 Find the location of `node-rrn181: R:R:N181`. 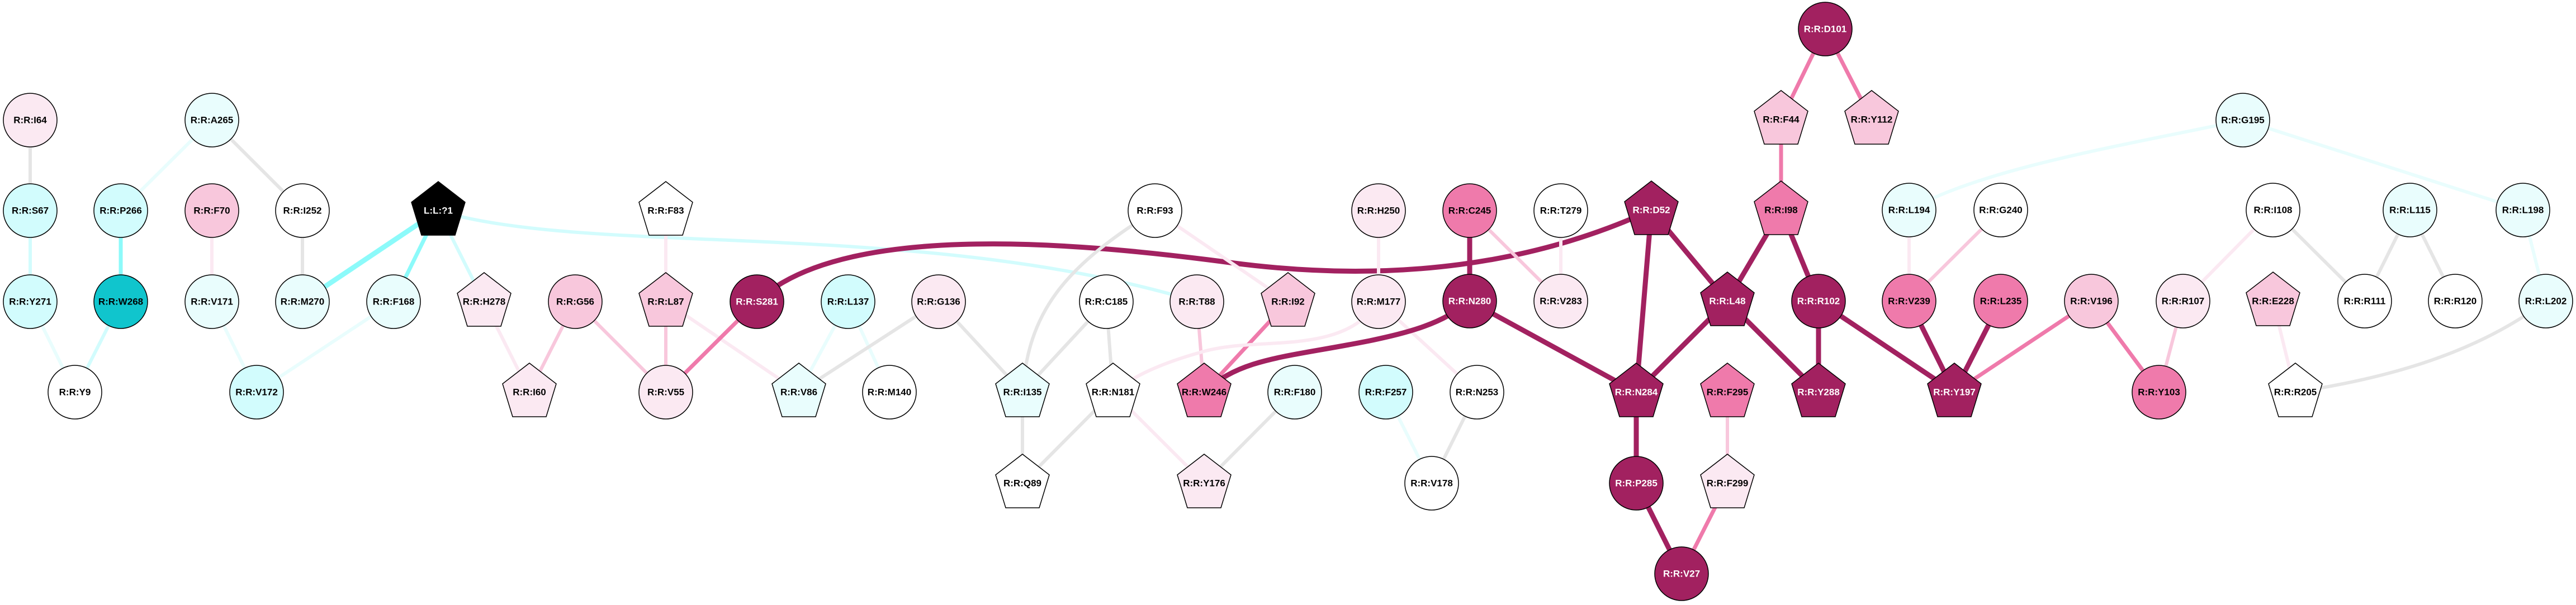

node-rrn181: R:R:N181 is located at coordinates (1113, 390).